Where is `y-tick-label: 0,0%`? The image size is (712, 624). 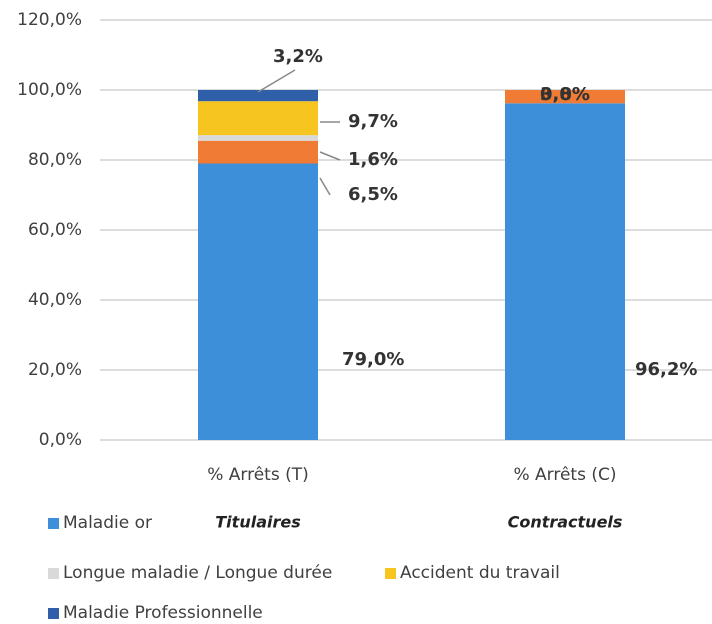 y-tick-label: 0,0% is located at coordinates (60, 440).